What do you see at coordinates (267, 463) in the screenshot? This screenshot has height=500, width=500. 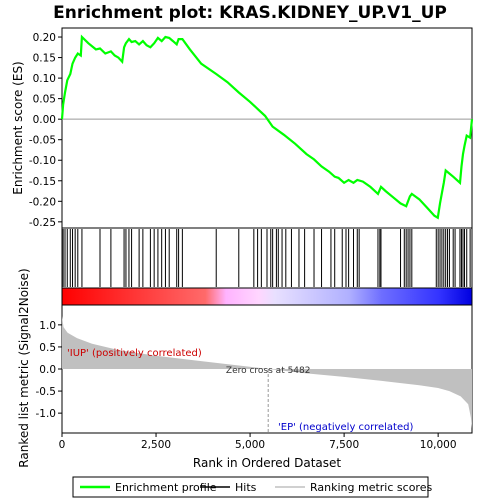 I see `x-axis-label: Rank in Ordered Dataset` at bounding box center [267, 463].